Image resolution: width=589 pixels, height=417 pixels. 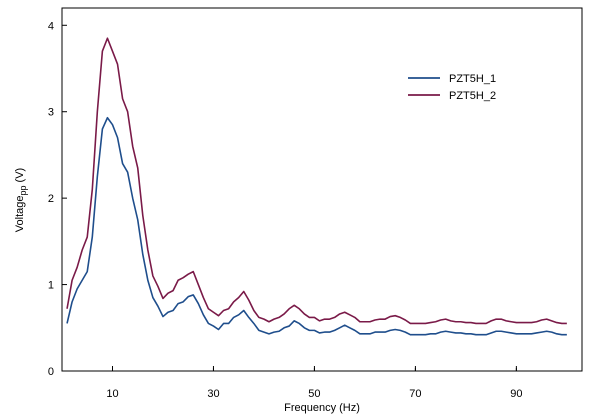 What do you see at coordinates (472, 96) in the screenshot?
I see `legend-label-1: PZT5H_2` at bounding box center [472, 96].